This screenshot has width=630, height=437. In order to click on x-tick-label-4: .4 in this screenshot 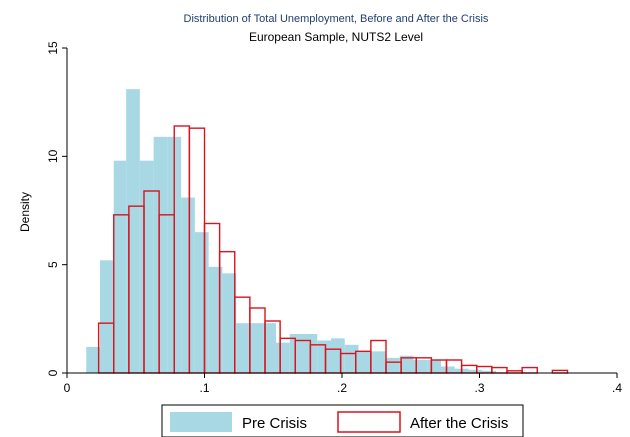, I will do `click(617, 388)`.